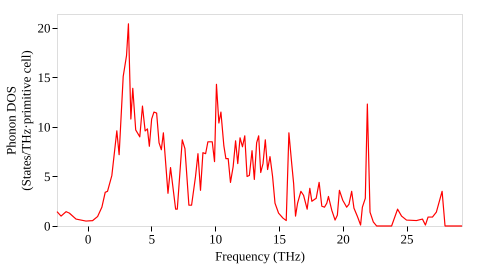 Image resolution: width=500 pixels, height=280 pixels. Describe the element at coordinates (44, 77) in the screenshot. I see `y-tick-label: 15` at that location.